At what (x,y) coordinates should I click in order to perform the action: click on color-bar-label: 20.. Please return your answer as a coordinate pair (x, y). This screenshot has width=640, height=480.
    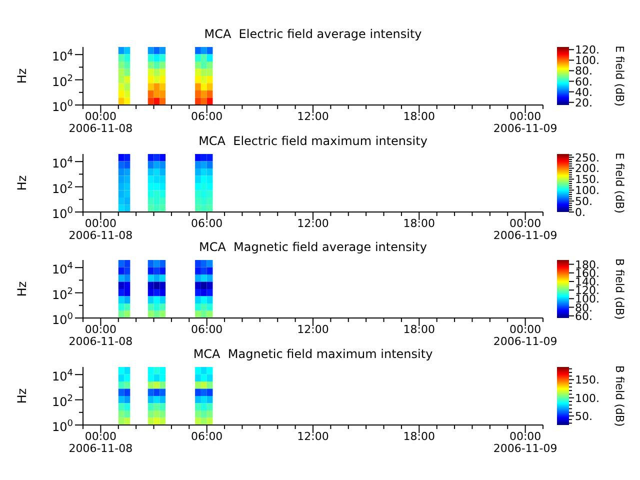
    Looking at the image, I should click on (583, 103).